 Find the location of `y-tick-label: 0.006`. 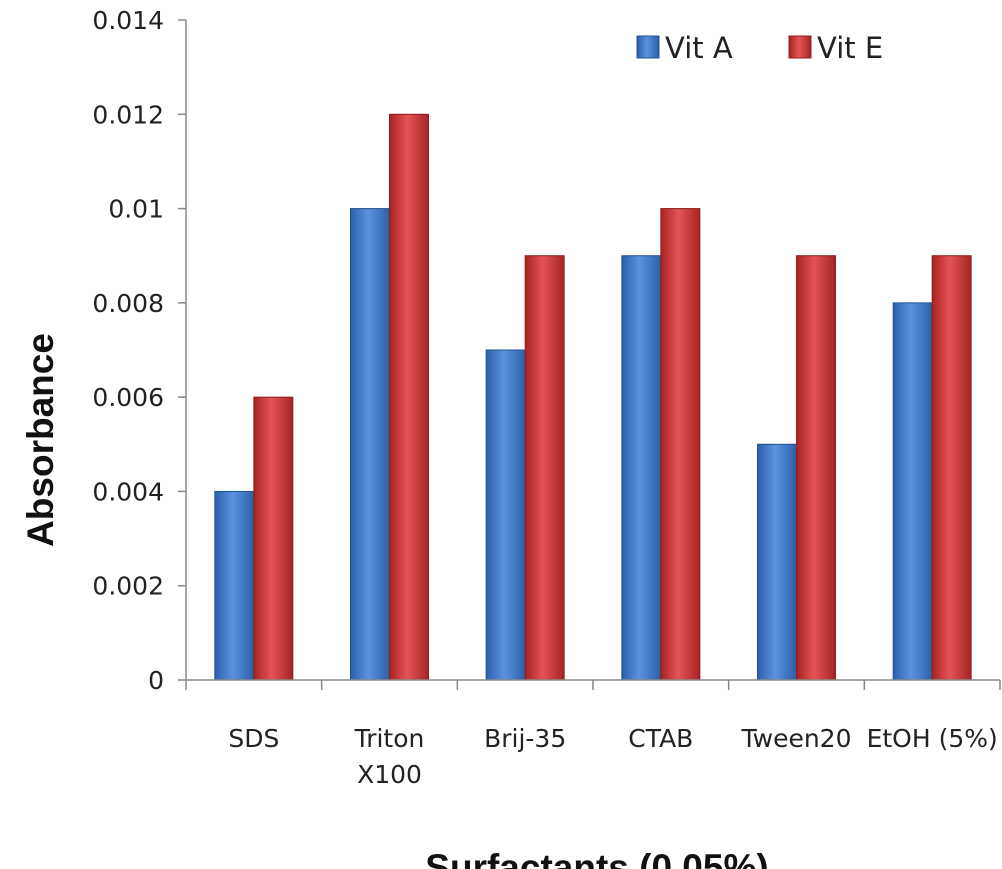

y-tick-label: 0.006 is located at coordinates (128, 397).